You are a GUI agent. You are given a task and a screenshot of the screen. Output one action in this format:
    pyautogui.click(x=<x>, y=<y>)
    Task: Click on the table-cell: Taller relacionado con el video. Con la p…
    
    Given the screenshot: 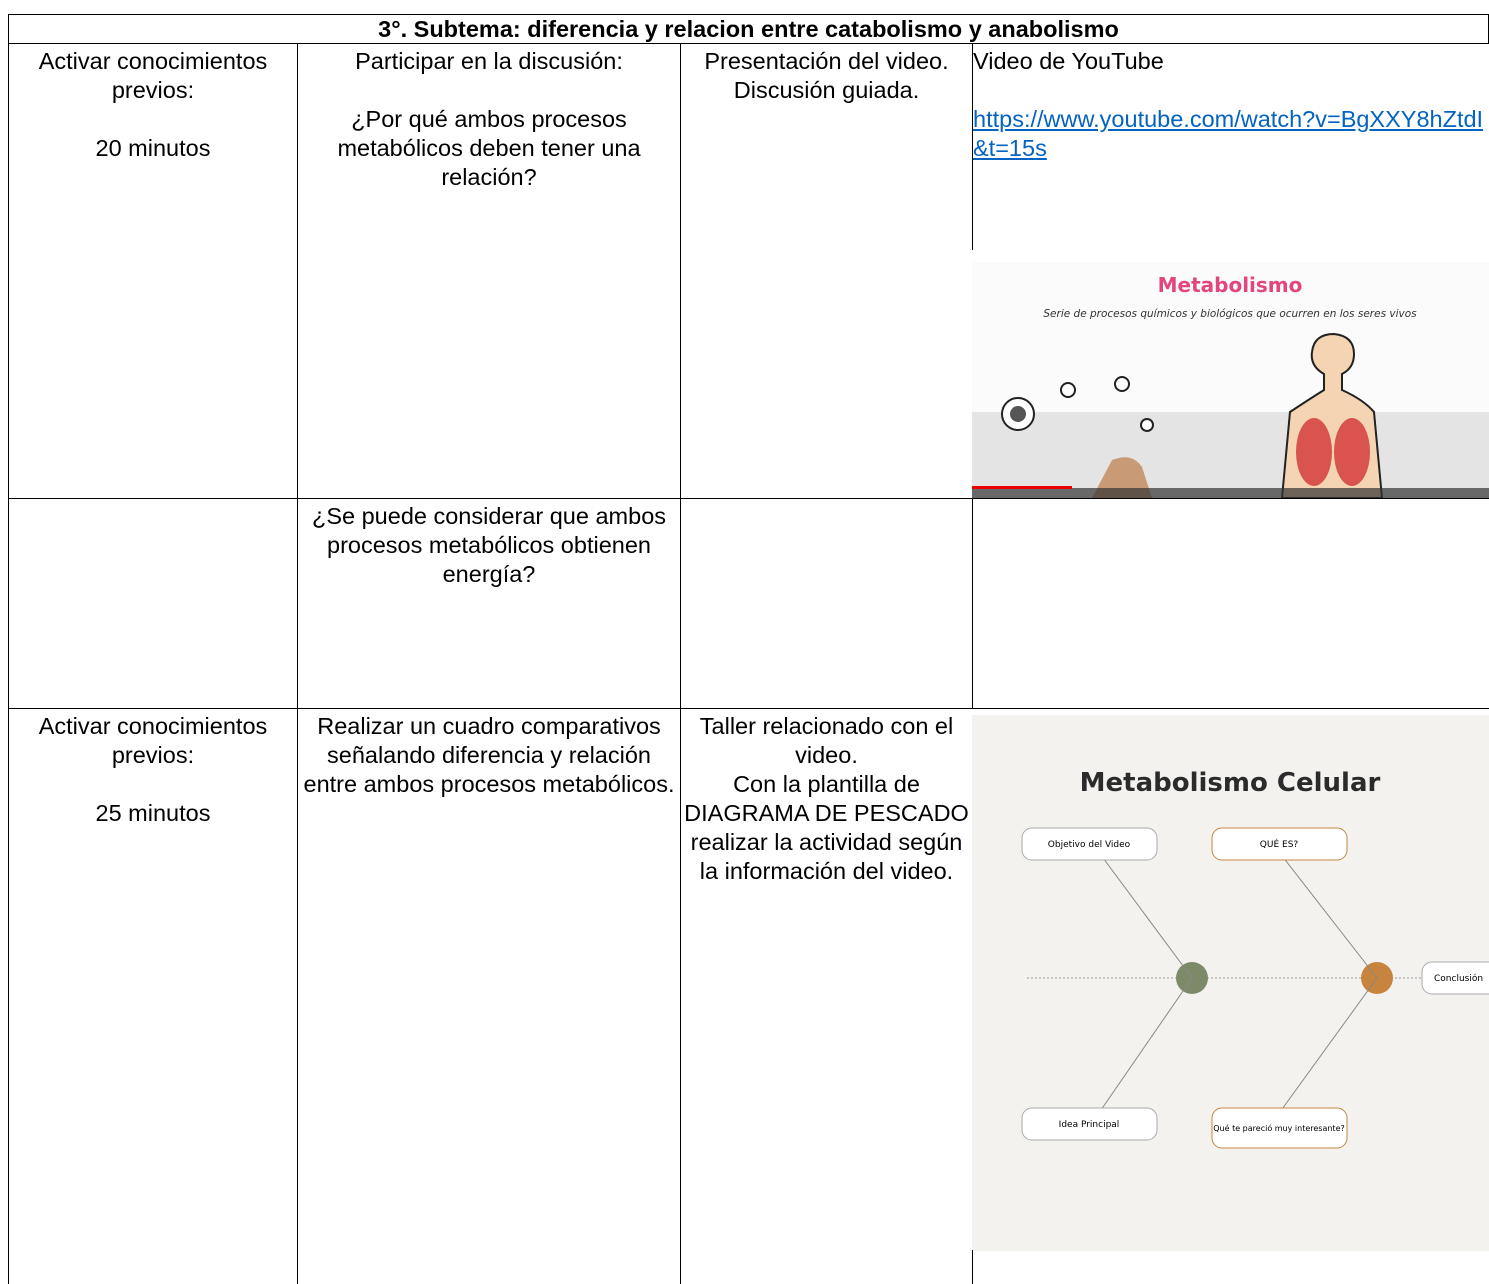 What is the action you would take?
    pyautogui.click(x=826, y=799)
    